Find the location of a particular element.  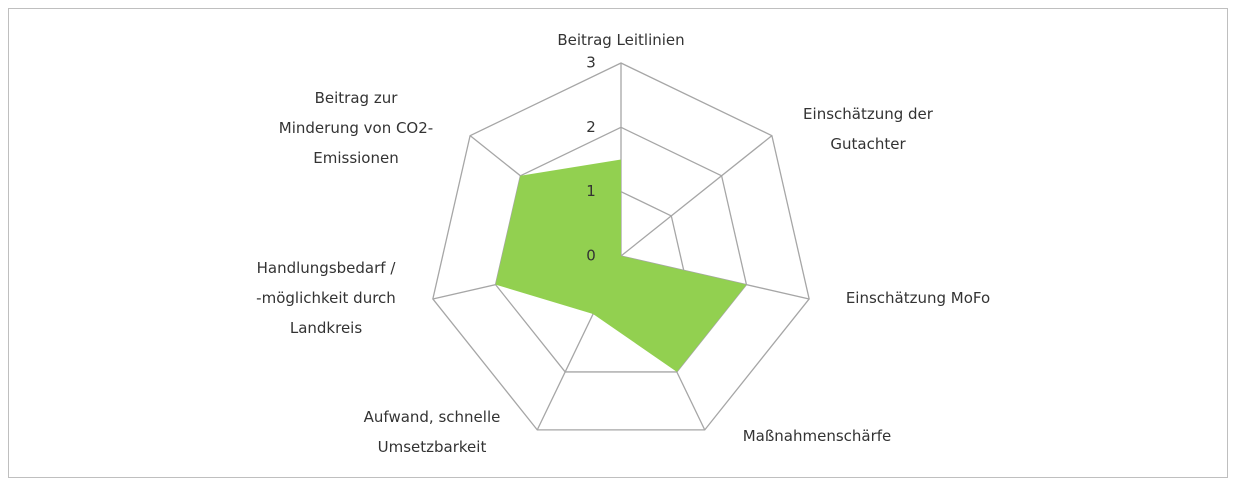

grid-ring is located at coordinates (621, 249).